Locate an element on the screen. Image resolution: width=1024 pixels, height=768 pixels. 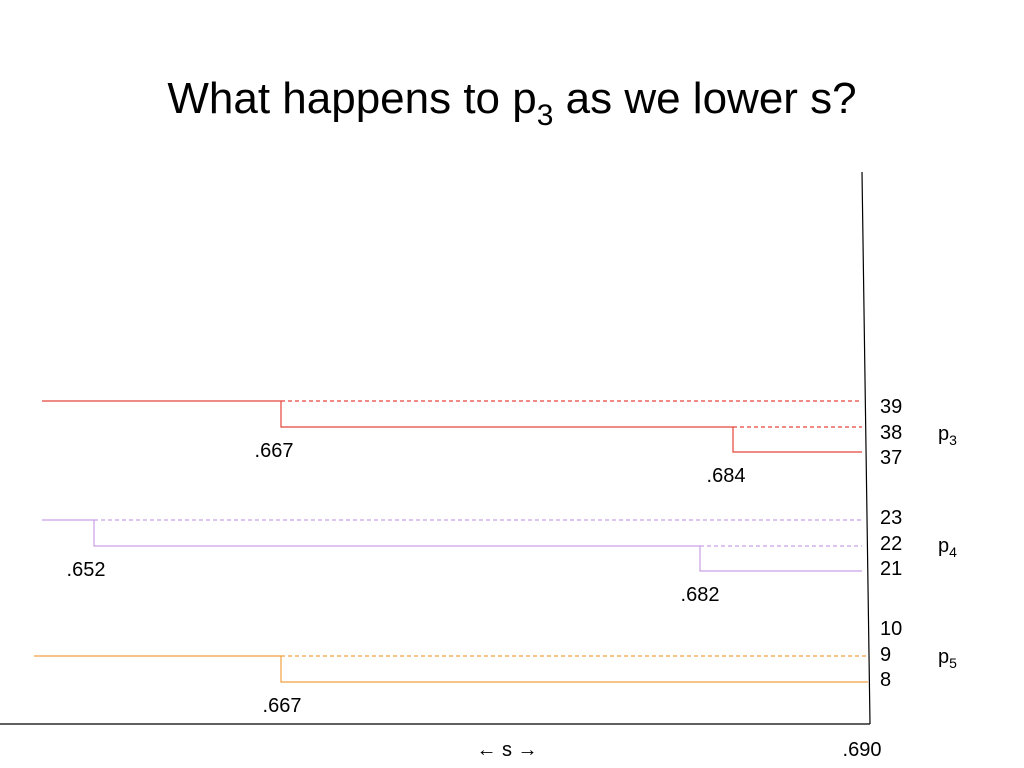
group-sub: 4 is located at coordinates (953, 552).